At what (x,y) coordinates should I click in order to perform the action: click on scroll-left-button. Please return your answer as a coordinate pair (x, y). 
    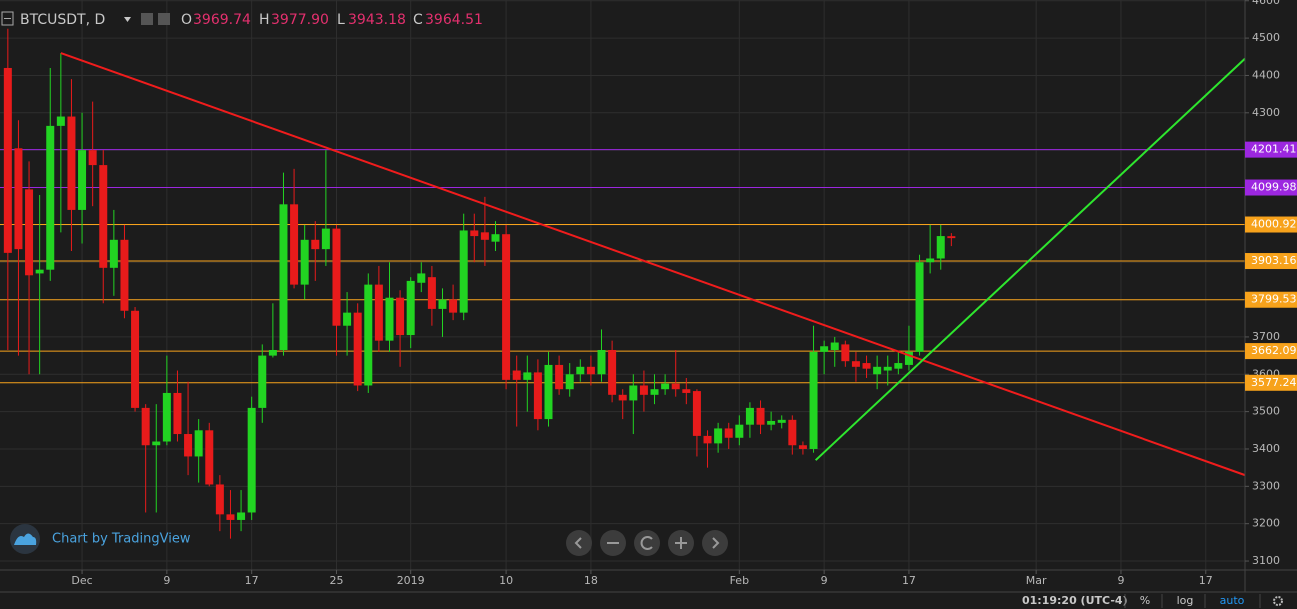
    Looking at the image, I should click on (579, 543).